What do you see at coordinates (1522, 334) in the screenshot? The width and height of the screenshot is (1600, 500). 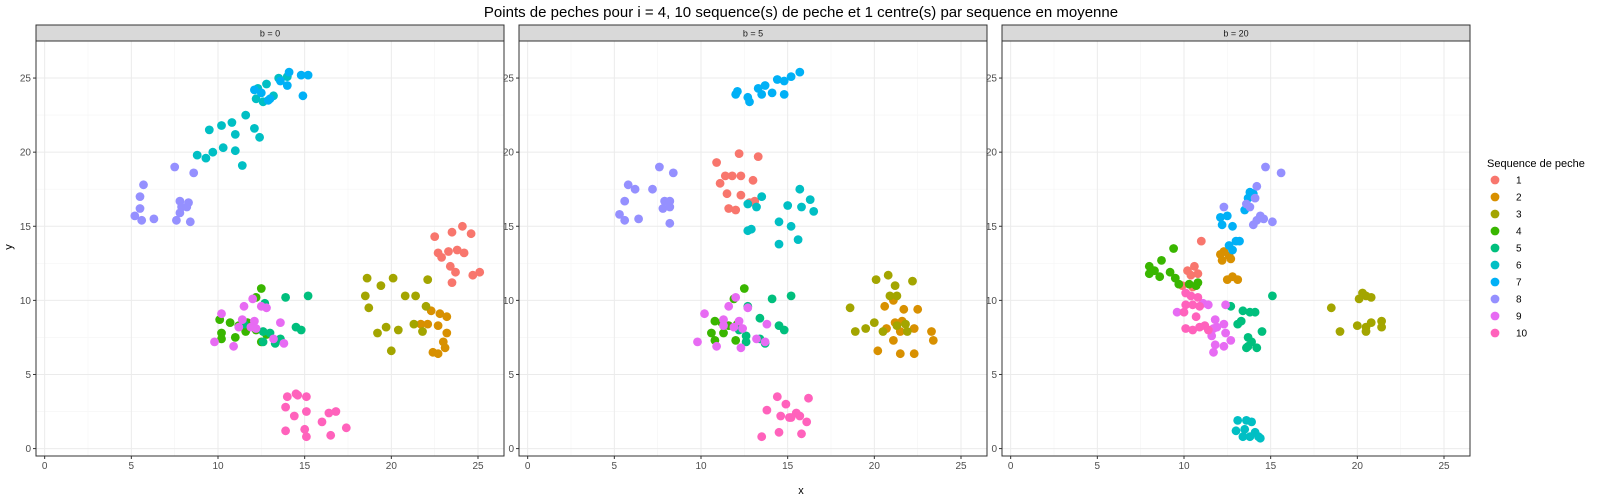 I see `legend-label-10: 10` at bounding box center [1522, 334].